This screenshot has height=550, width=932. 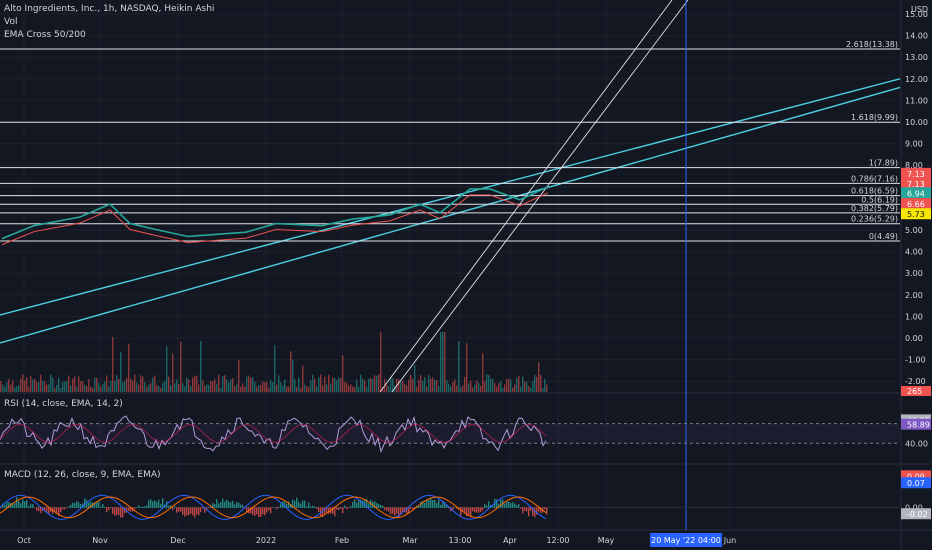 I want to click on price-tick-label: 12.00, so click(x=916, y=79).